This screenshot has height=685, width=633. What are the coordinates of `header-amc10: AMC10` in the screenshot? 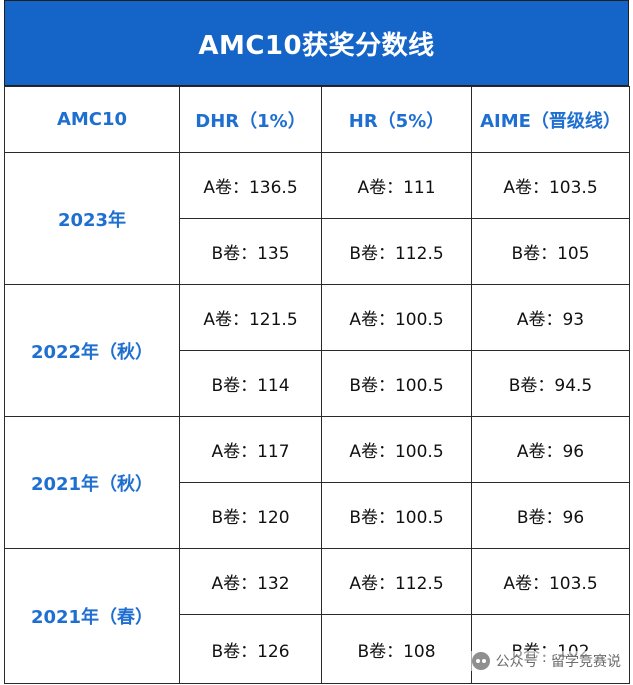 It's located at (92, 119).